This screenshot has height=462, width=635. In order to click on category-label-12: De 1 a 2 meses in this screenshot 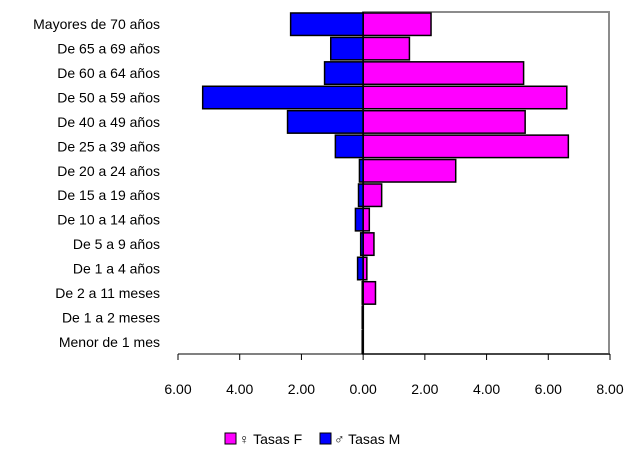, I will do `click(111, 317)`.